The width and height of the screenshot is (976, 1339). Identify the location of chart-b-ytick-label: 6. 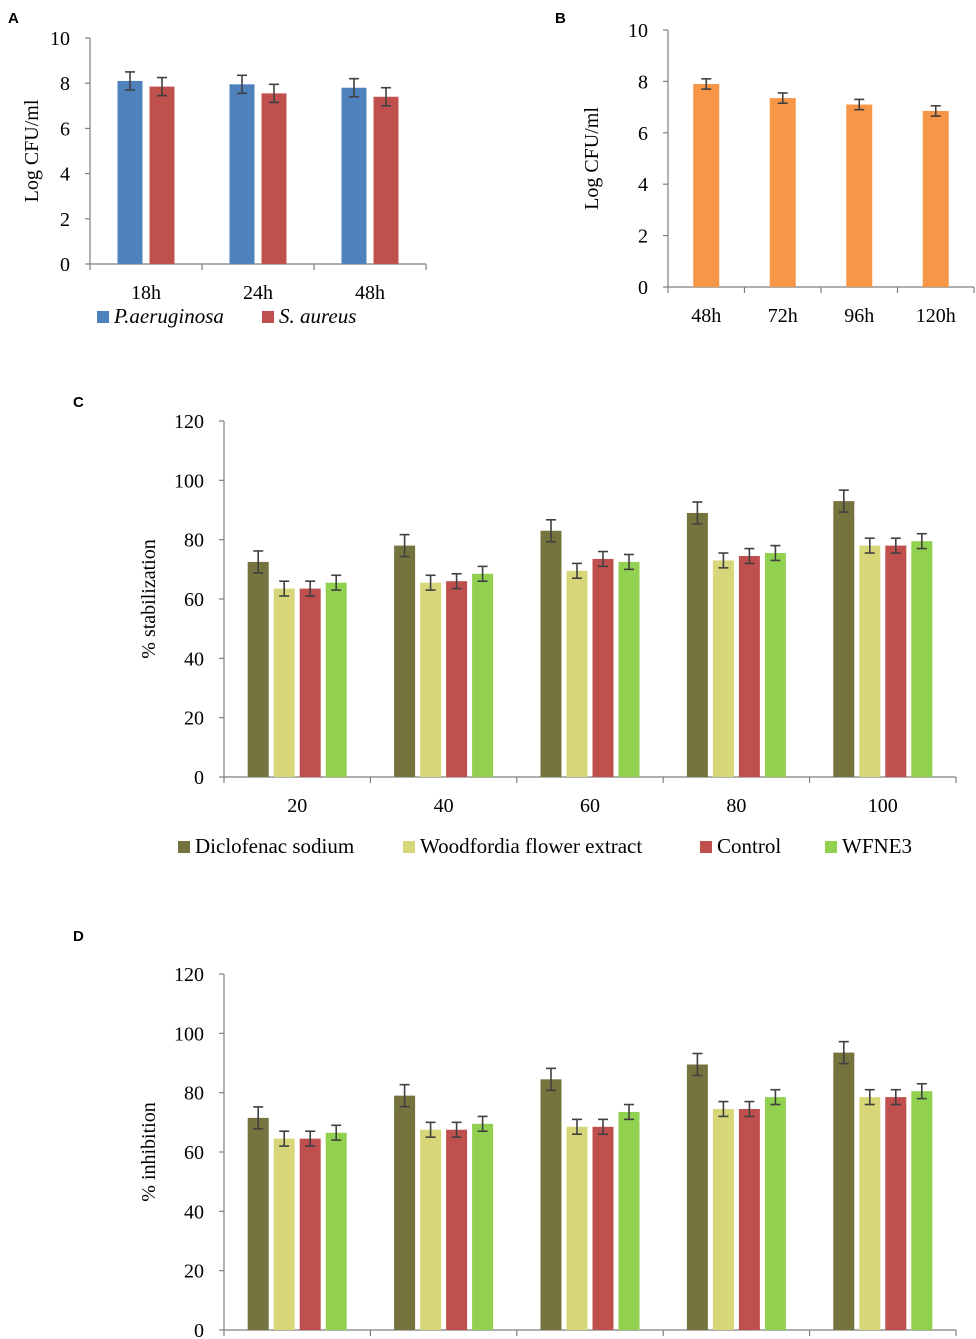
(643, 134).